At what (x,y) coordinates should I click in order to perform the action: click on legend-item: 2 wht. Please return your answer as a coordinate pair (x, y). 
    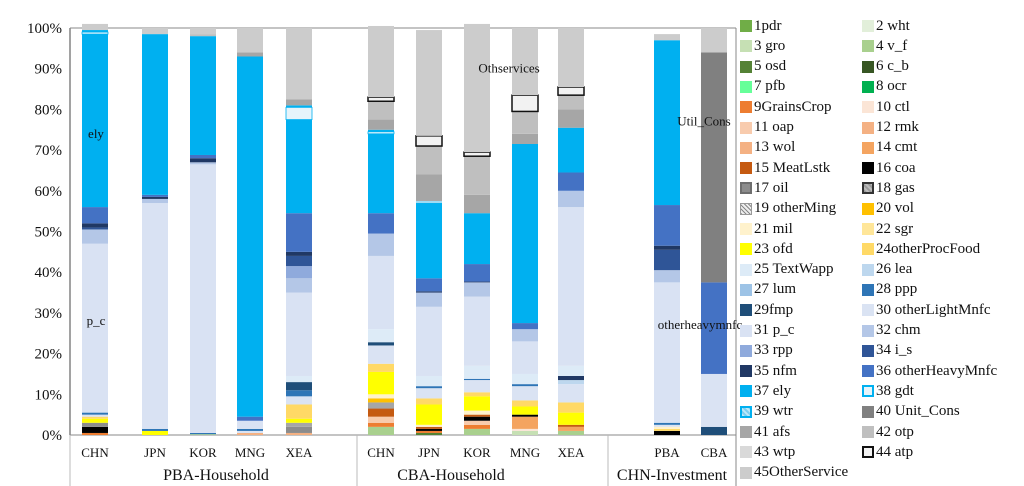
    Looking at the image, I should click on (886, 26).